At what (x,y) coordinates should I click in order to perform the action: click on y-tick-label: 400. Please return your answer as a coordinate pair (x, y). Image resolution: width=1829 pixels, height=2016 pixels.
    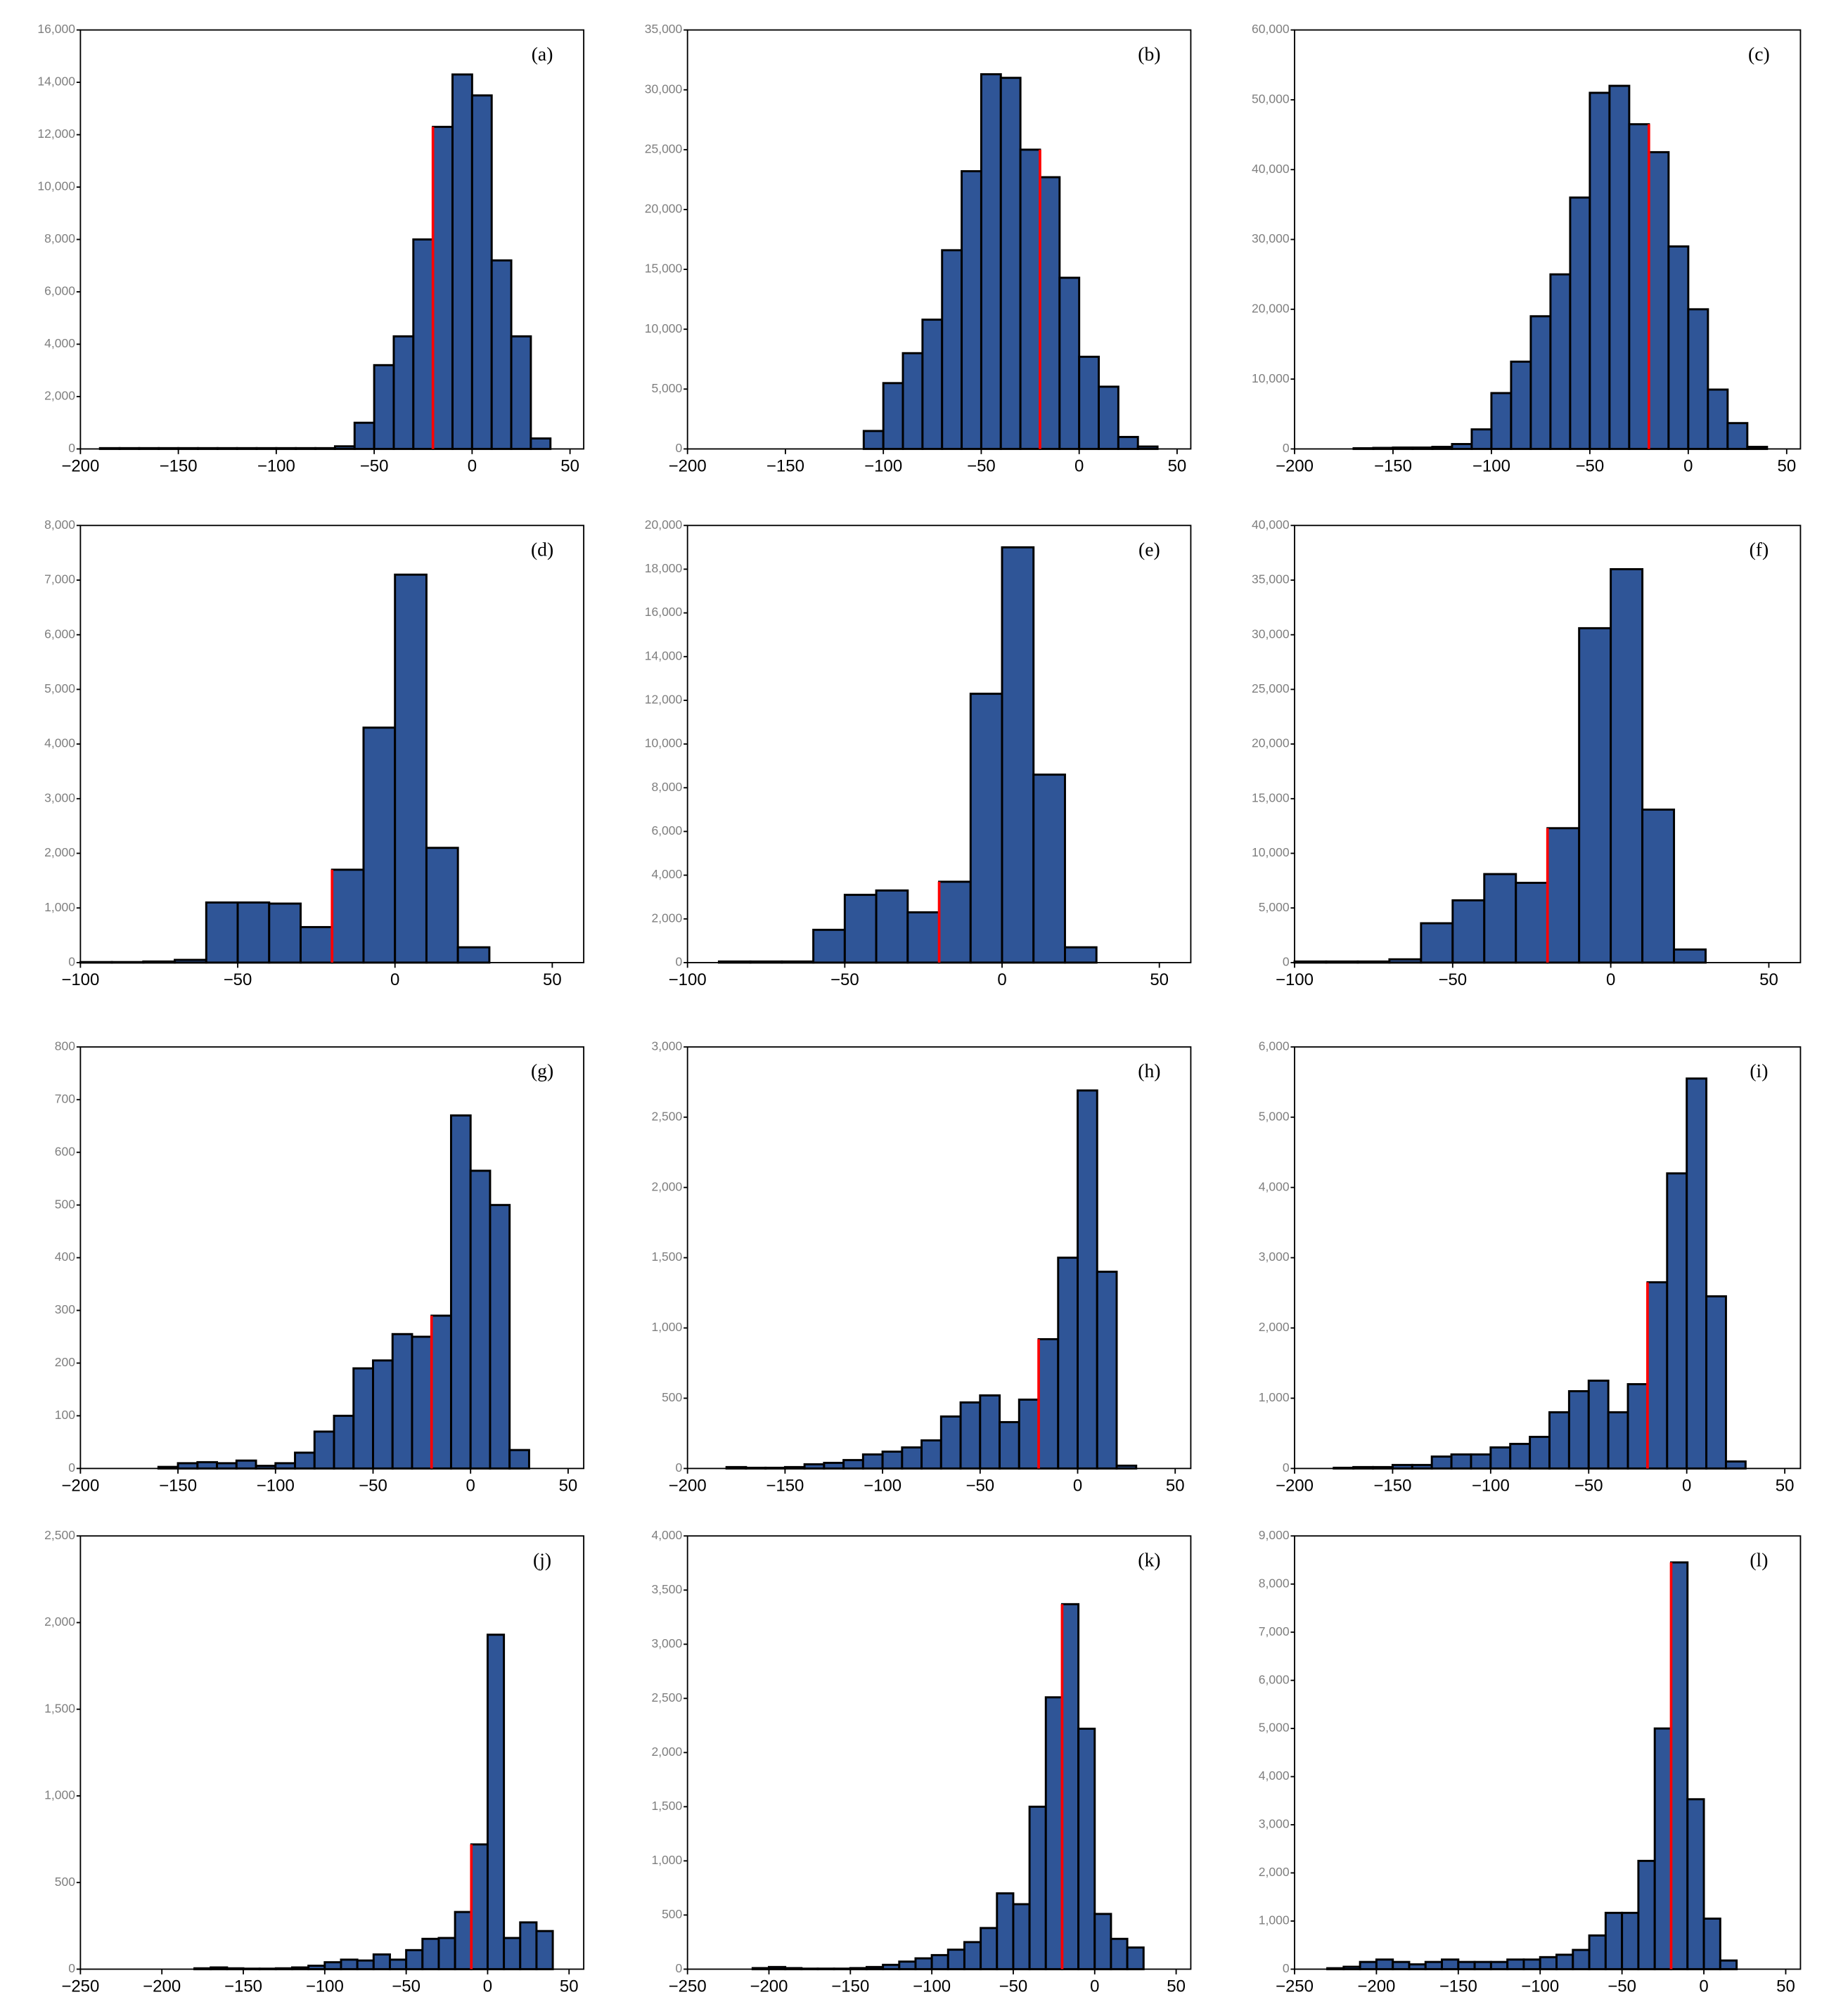
    Looking at the image, I should click on (65, 1257).